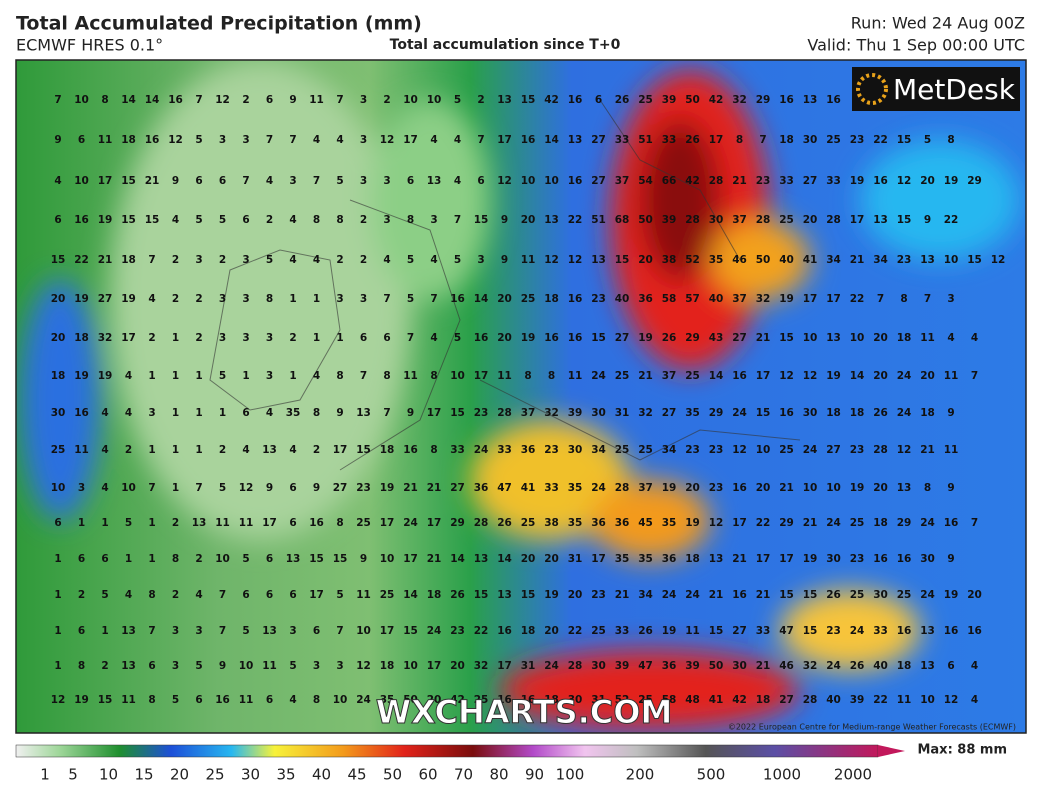  Describe the element at coordinates (575, 488) in the screenshot. I see `grid-value: 35` at that location.